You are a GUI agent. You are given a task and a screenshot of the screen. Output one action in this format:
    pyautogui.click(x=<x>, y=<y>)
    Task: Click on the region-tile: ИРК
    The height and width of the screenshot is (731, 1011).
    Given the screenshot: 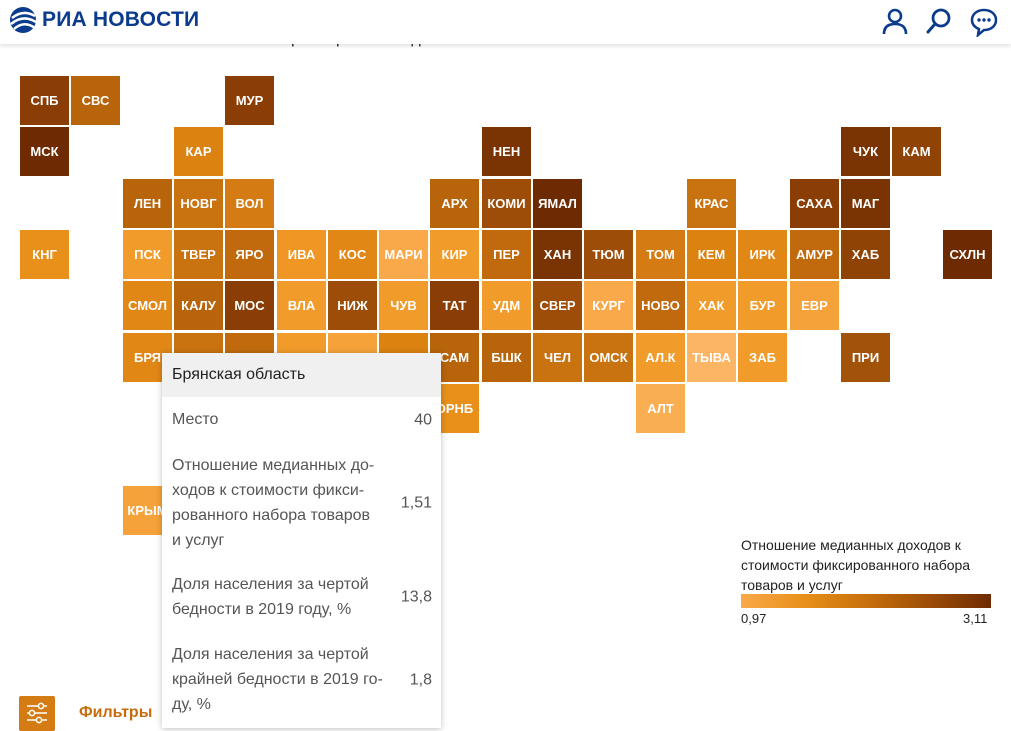 What is the action you would take?
    pyautogui.click(x=762, y=254)
    